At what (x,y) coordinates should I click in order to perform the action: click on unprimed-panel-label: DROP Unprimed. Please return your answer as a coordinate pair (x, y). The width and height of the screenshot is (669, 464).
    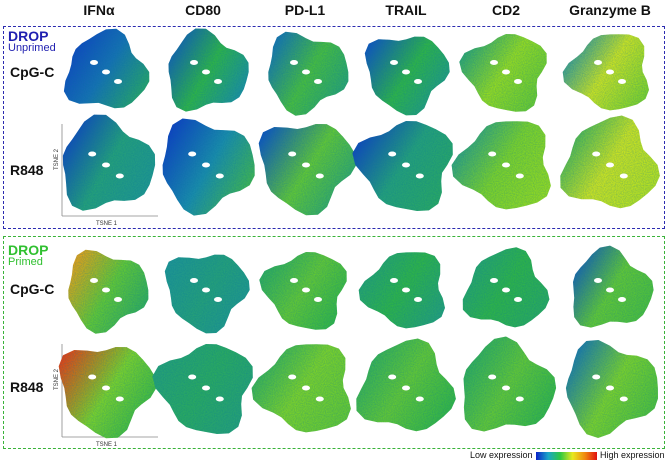
    Looking at the image, I should click on (32, 41).